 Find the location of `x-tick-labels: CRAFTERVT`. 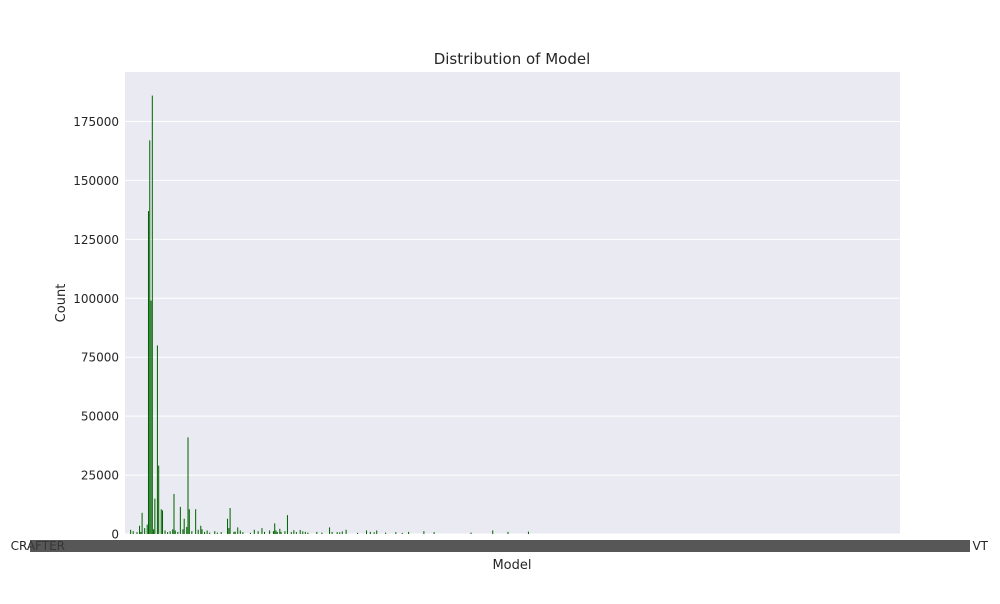

x-tick-labels: CRAFTERVT is located at coordinates (500, 546).